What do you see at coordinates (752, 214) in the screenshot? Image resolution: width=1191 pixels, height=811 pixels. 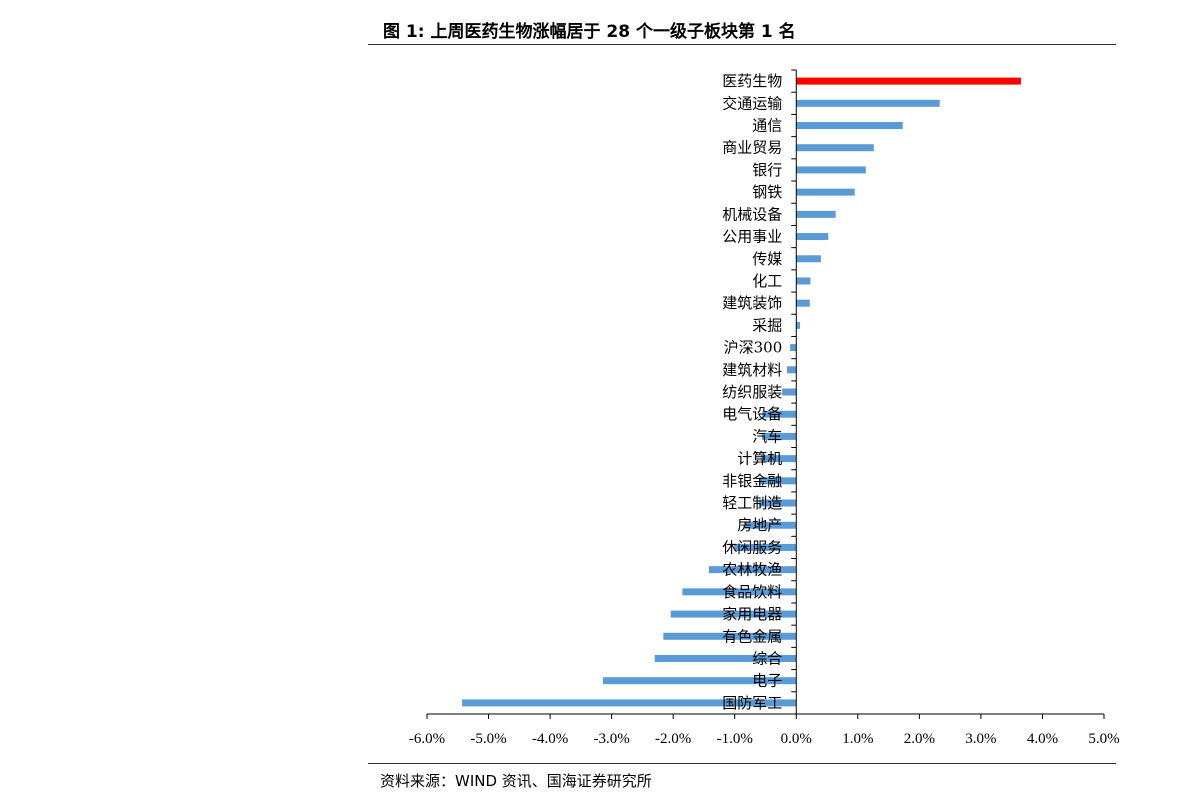 I see `category-label: 机械设备` at bounding box center [752, 214].